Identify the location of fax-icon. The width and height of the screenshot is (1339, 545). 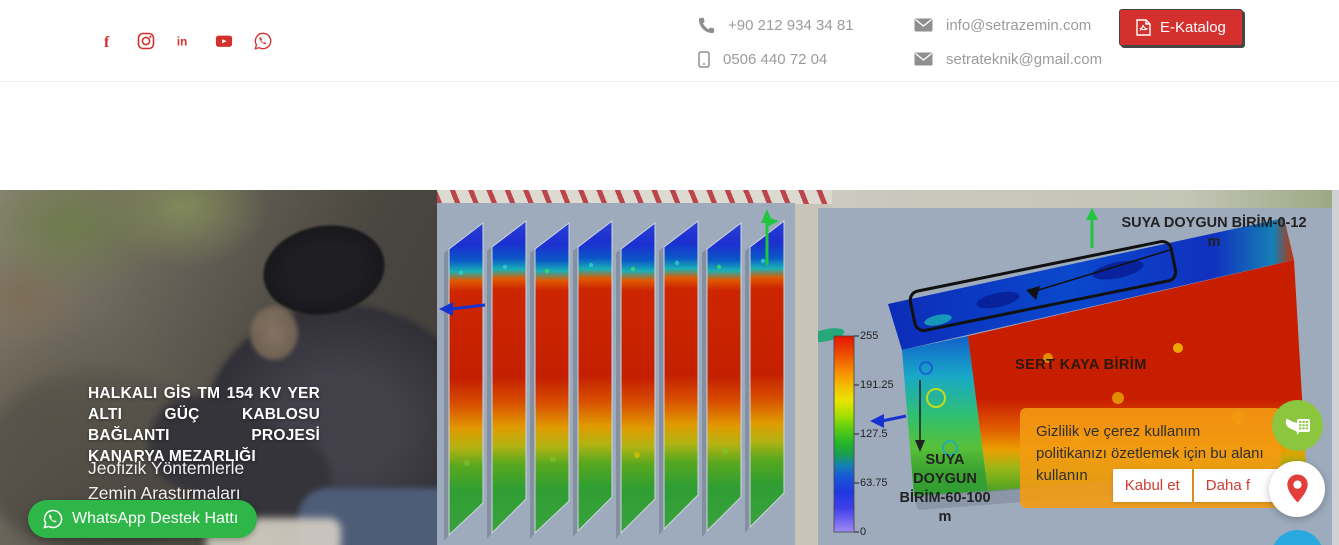
(1297, 426).